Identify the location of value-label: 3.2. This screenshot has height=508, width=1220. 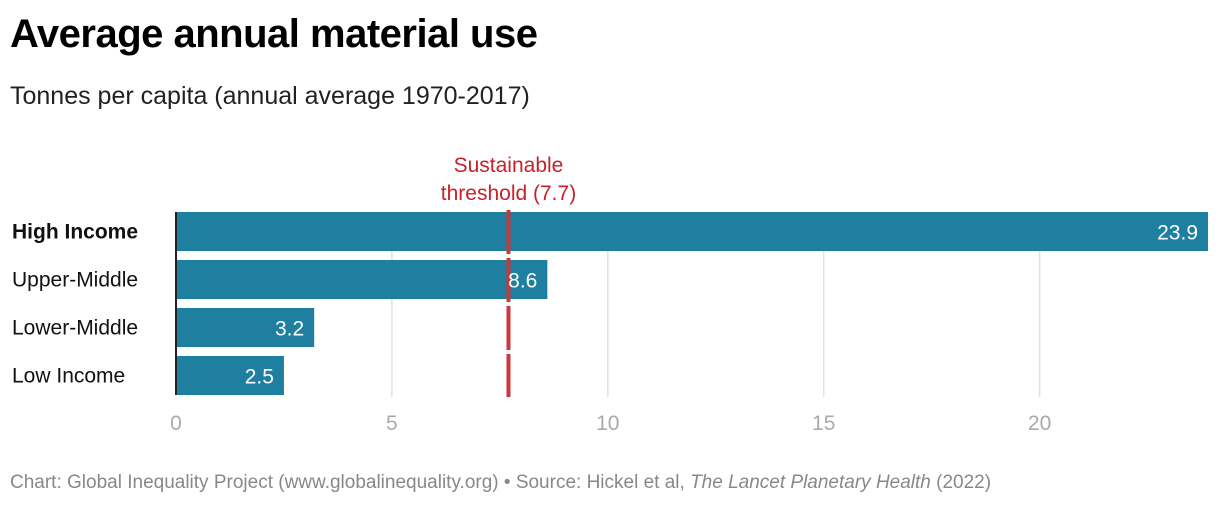
(289, 329).